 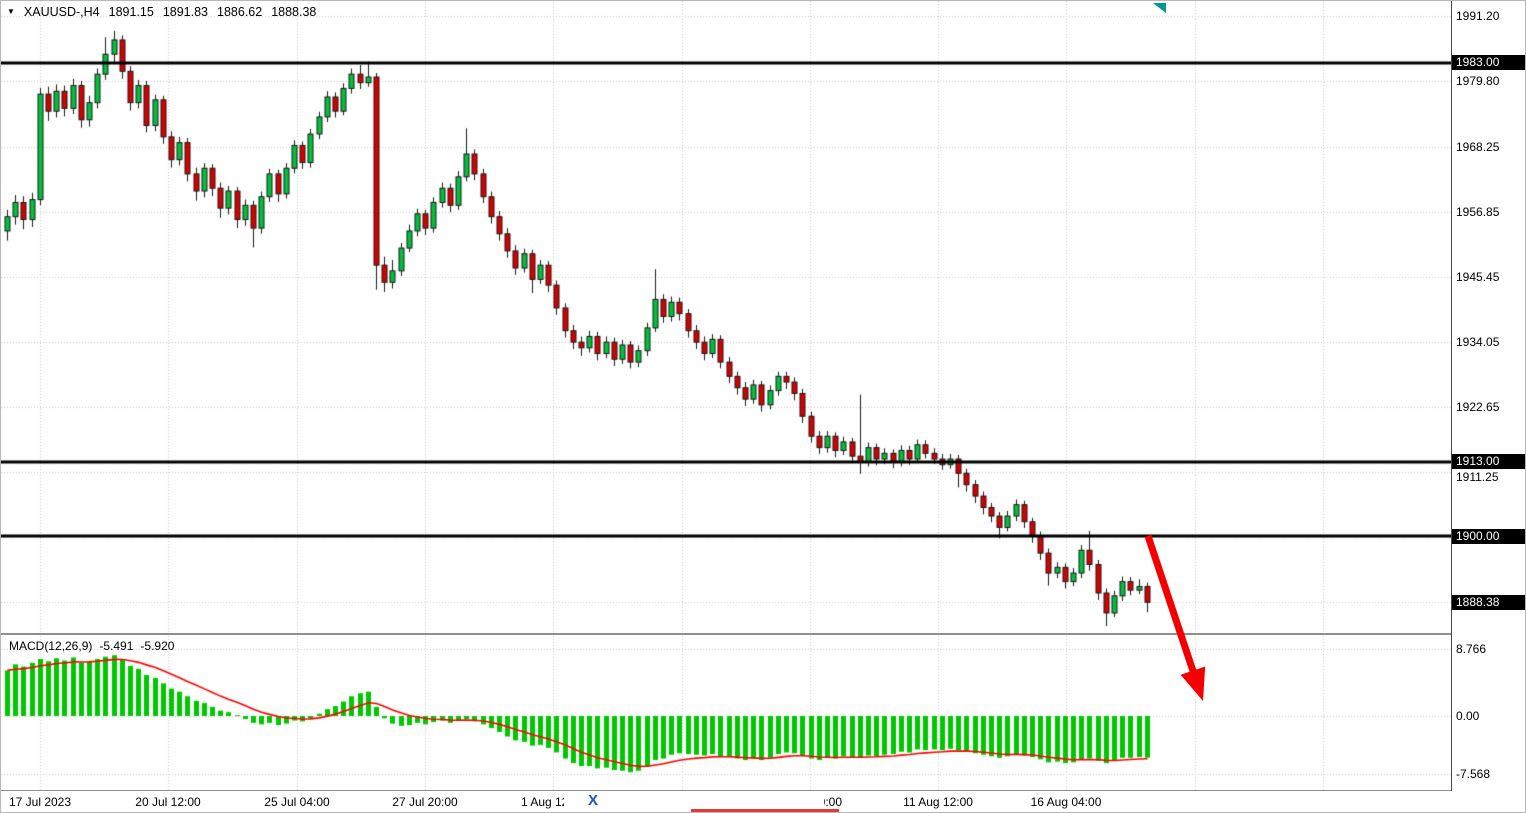 I want to click on macd-scale-label: 0.00, so click(x=1468, y=716).